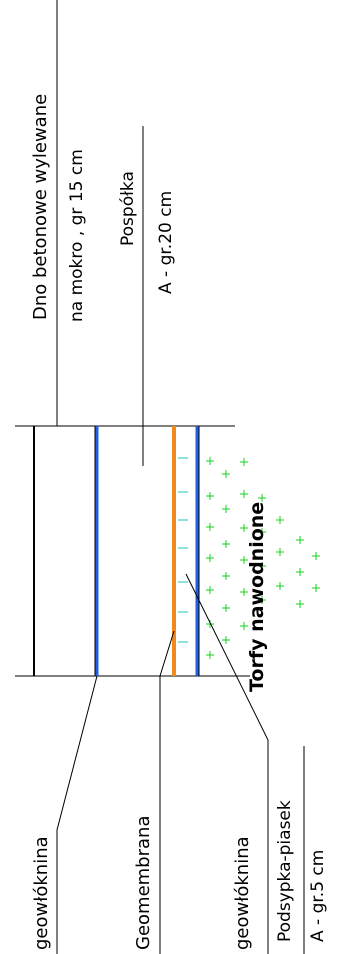 This screenshot has height=954, width=337. I want to click on peat-hatch, so click(263, 558).